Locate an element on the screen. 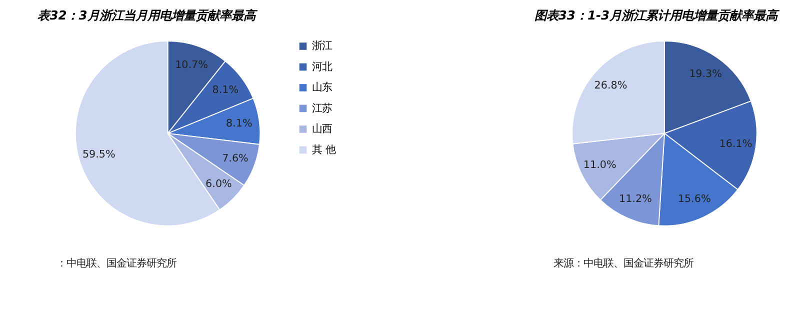  data-label: 59.5% is located at coordinates (99, 154).